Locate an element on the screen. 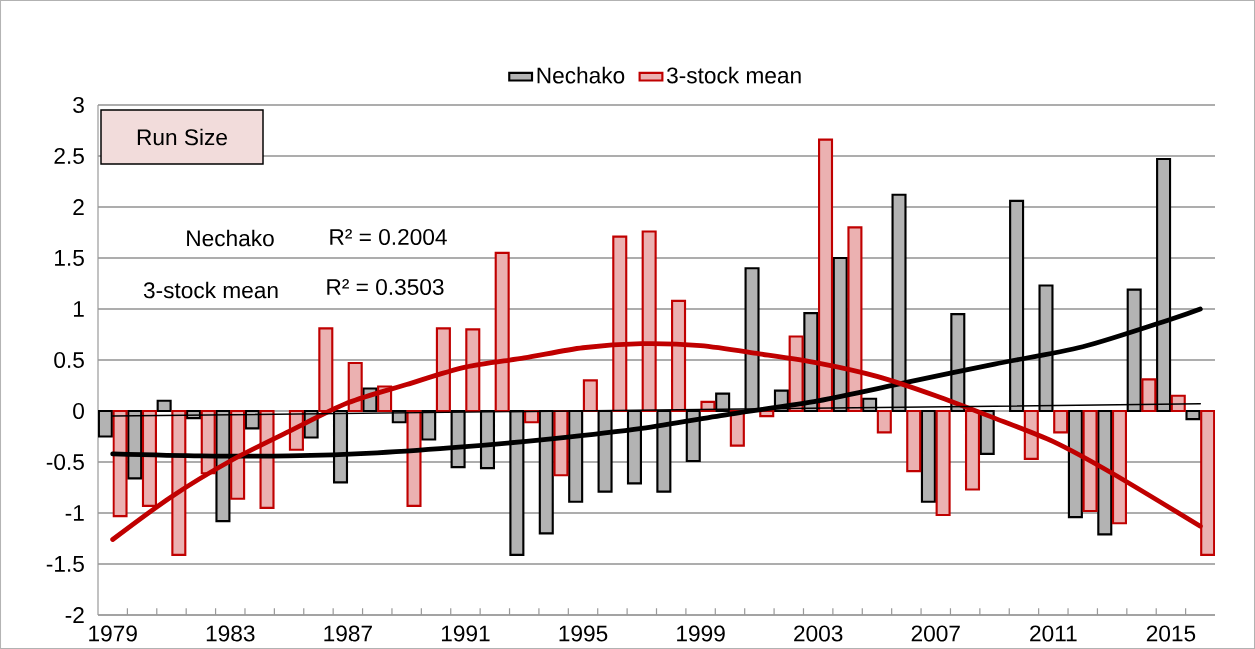 Image resolution: width=1255 pixels, height=649 pixels. y-tick-label: -0.5 is located at coordinates (65, 462).